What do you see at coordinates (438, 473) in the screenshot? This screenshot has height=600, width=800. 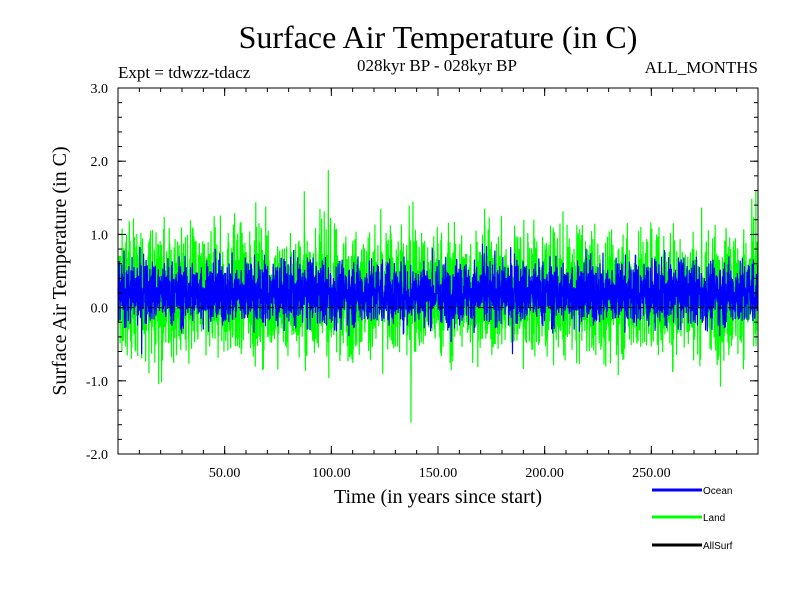 I see `x-tick-label: 150.00` at bounding box center [438, 473].